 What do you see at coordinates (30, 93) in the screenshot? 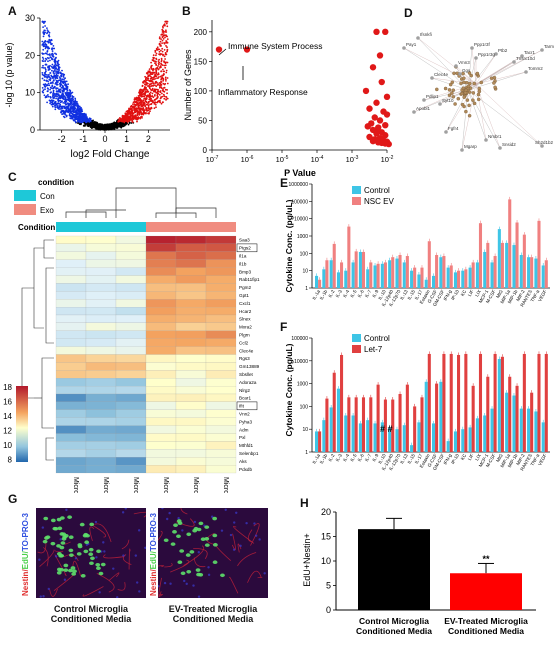
I see `volcano-ytick: 10` at bounding box center [30, 93].